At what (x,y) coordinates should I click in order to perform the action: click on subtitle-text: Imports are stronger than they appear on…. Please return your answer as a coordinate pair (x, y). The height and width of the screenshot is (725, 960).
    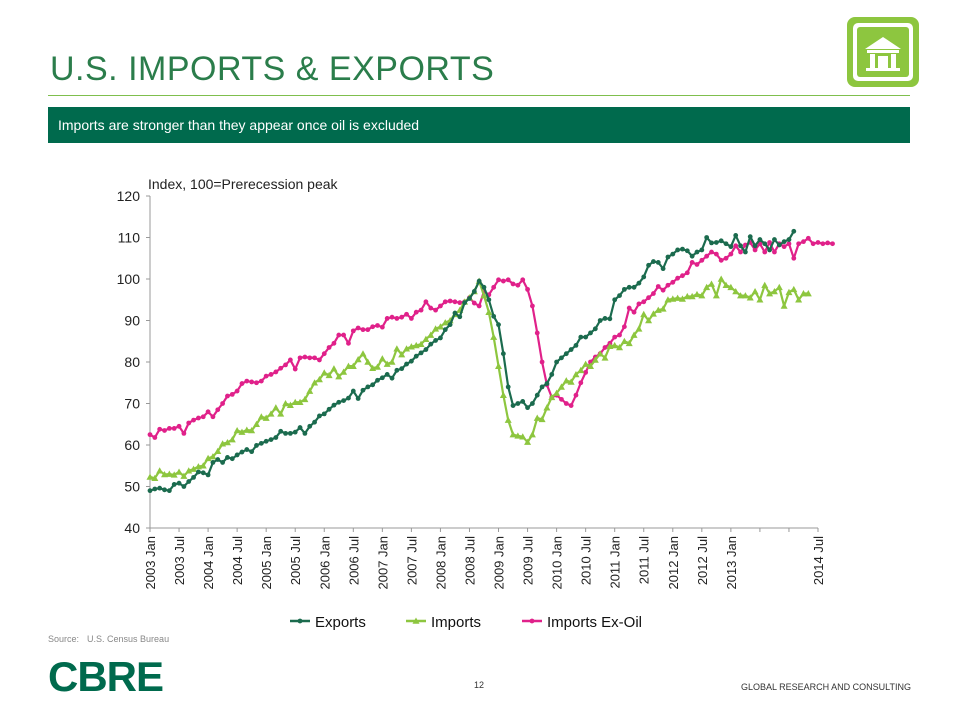
    Looking at the image, I should click on (239, 125).